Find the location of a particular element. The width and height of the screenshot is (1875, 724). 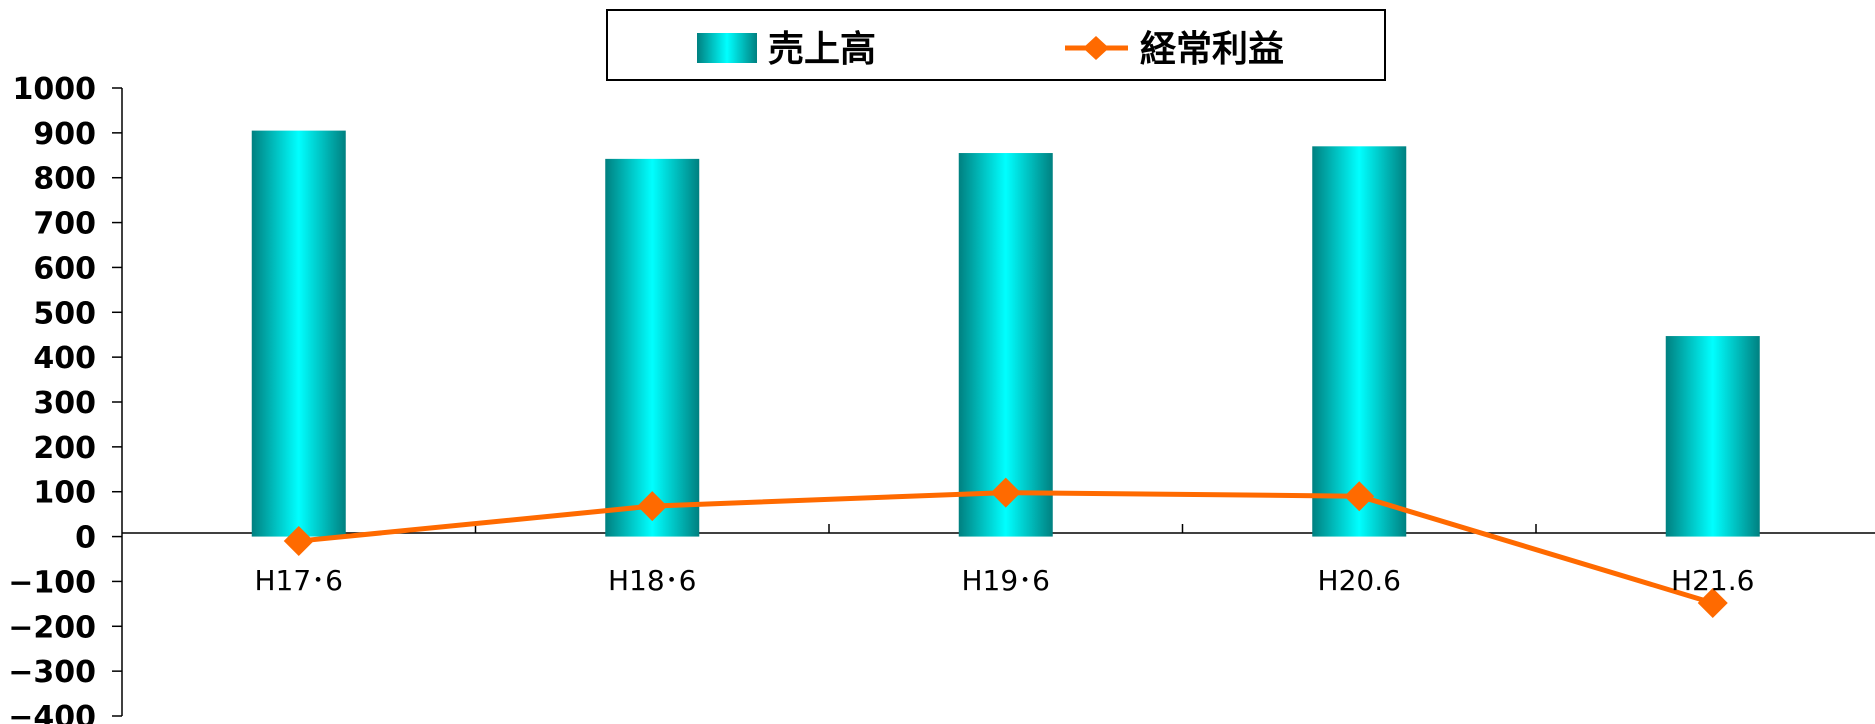

y-tick-label: 1000 is located at coordinates (55, 89).